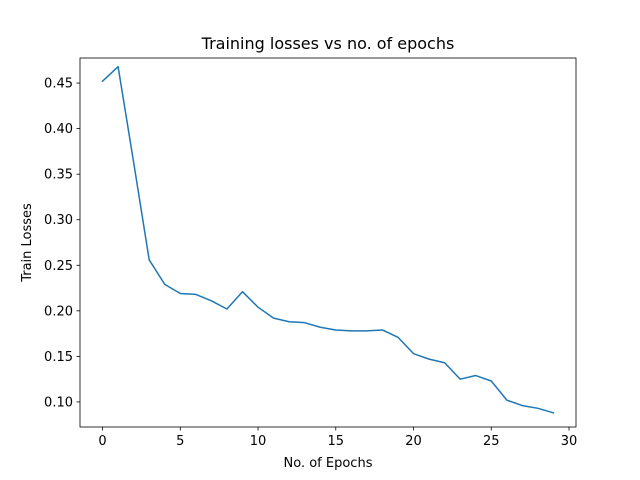  I want to click on x-tick-label: 10, so click(258, 441).